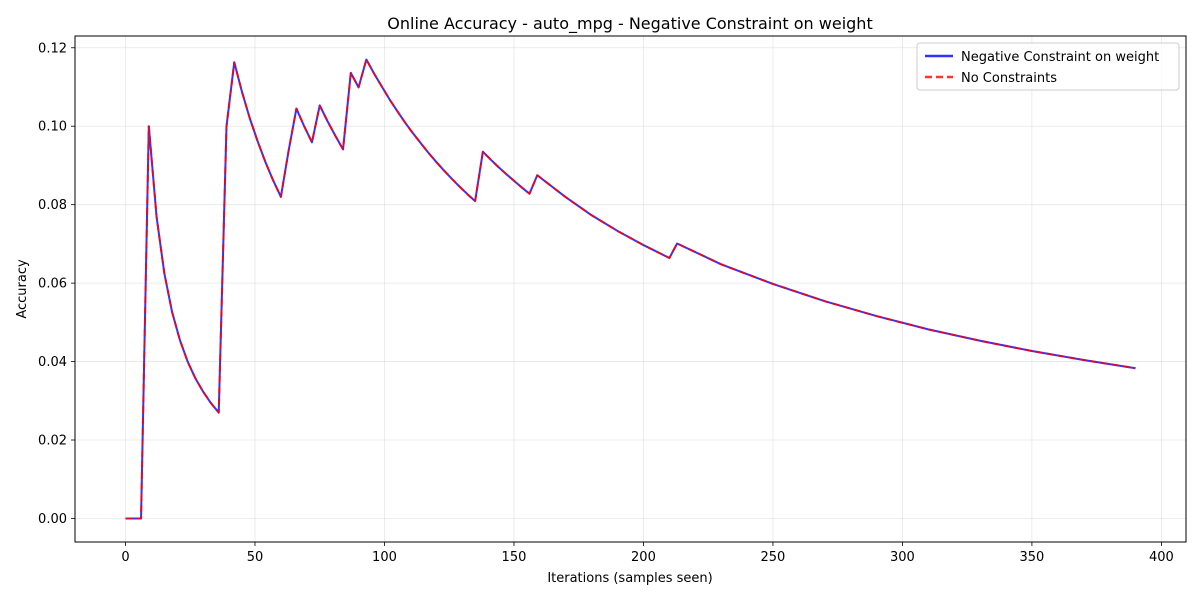  Describe the element at coordinates (1060, 57) in the screenshot. I see `legend-label-negative-constraint: Negative Constraint on weight` at that location.